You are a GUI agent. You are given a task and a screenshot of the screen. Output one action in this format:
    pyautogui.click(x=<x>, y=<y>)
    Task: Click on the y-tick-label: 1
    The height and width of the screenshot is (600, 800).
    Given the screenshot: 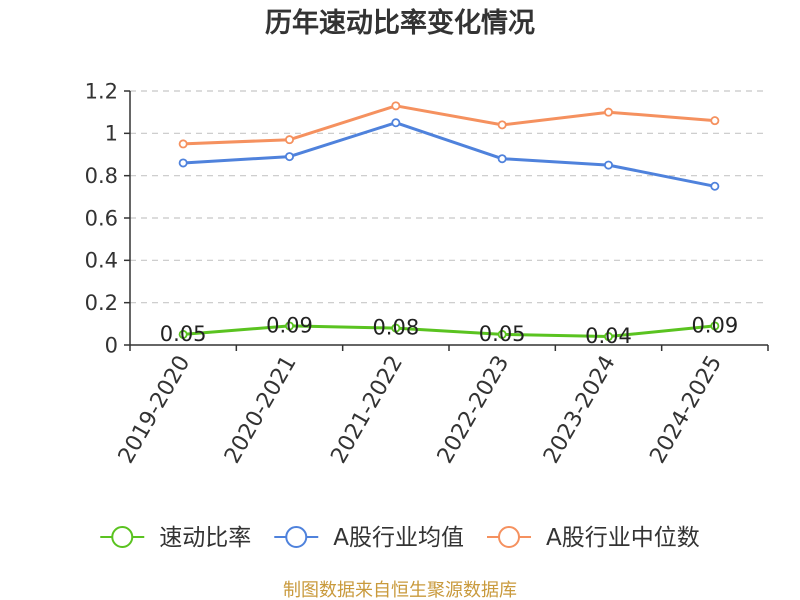 What is the action you would take?
    pyautogui.click(x=111, y=134)
    